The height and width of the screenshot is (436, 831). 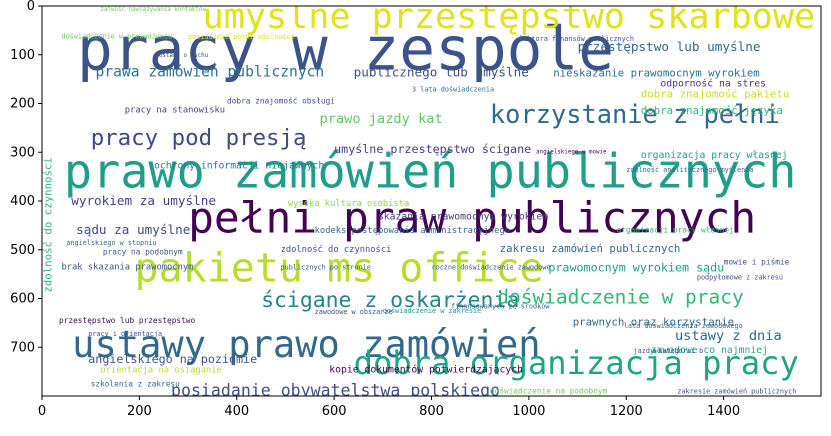 I want to click on x-tick-label: 1000, so click(x=528, y=411).